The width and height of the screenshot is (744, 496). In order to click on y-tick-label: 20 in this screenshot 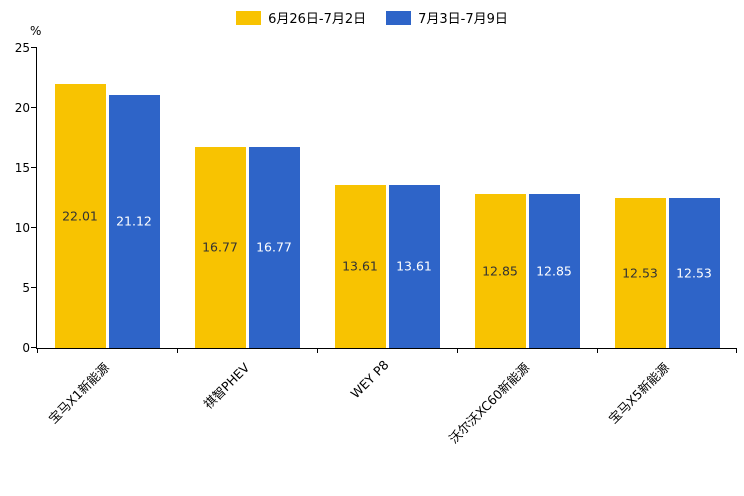, I will do `click(22, 108)`.